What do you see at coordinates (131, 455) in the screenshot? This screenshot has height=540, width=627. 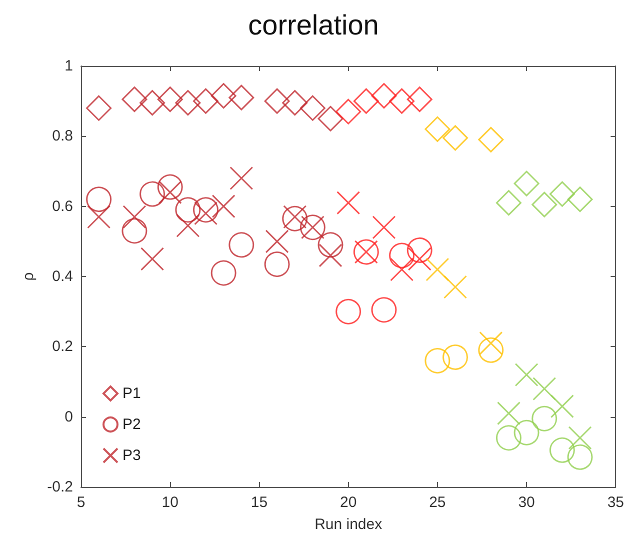 I see `legend-label: P3` at bounding box center [131, 455].